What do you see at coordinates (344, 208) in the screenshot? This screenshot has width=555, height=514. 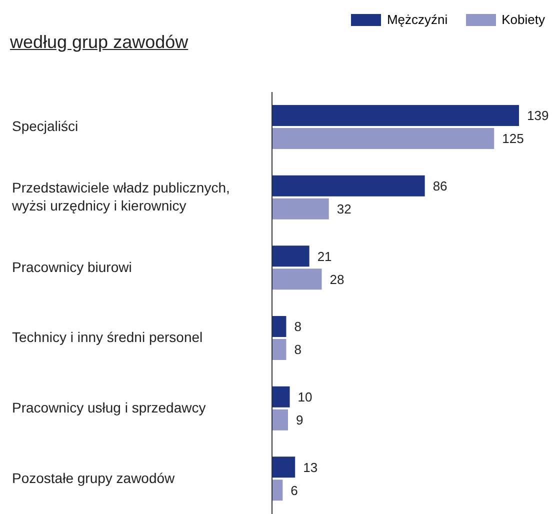 I see `data-label: 32` at bounding box center [344, 208].